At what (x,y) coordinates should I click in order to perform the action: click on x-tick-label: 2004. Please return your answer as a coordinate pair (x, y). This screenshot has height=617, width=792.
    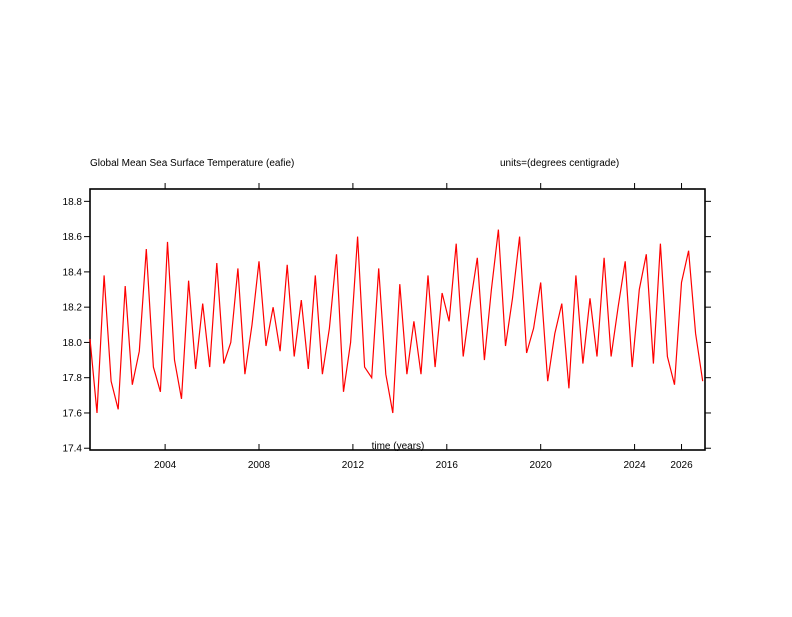
    Looking at the image, I should click on (165, 465).